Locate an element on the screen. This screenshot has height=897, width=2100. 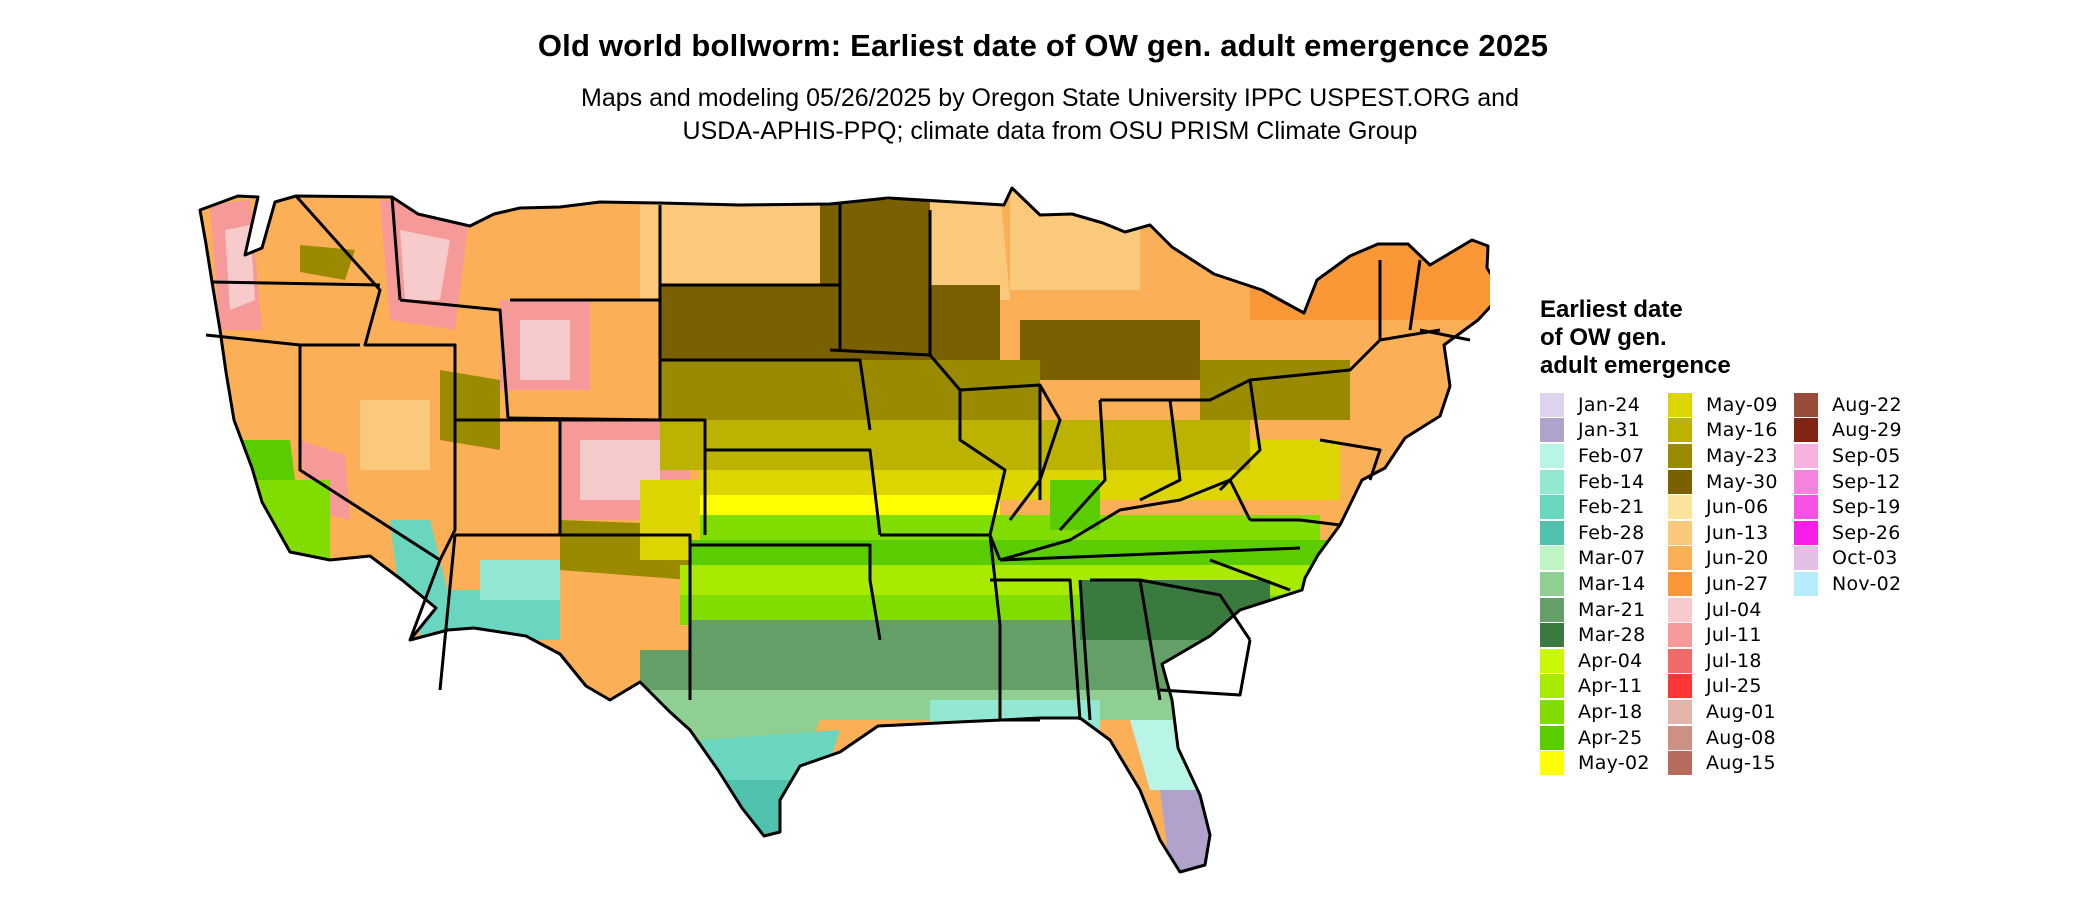
legend-item: Nov-02 is located at coordinates (1859, 584).